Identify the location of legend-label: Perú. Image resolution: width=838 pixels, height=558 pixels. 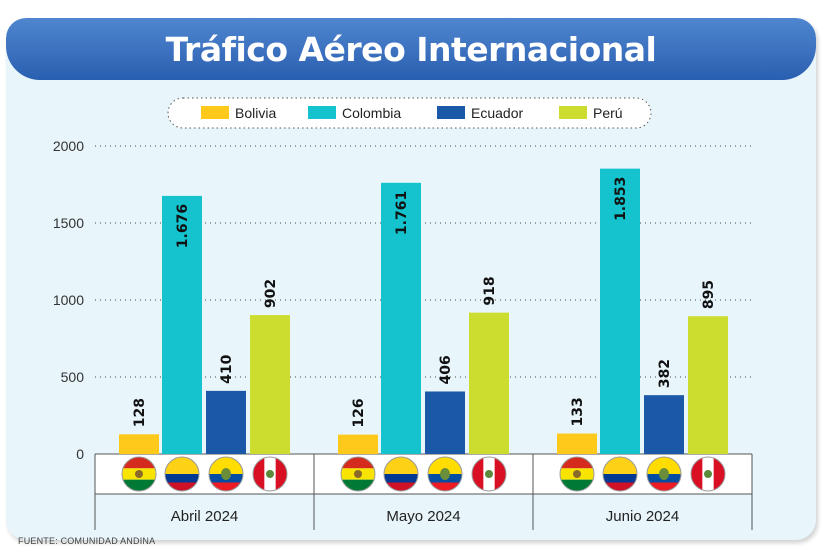
(608, 113).